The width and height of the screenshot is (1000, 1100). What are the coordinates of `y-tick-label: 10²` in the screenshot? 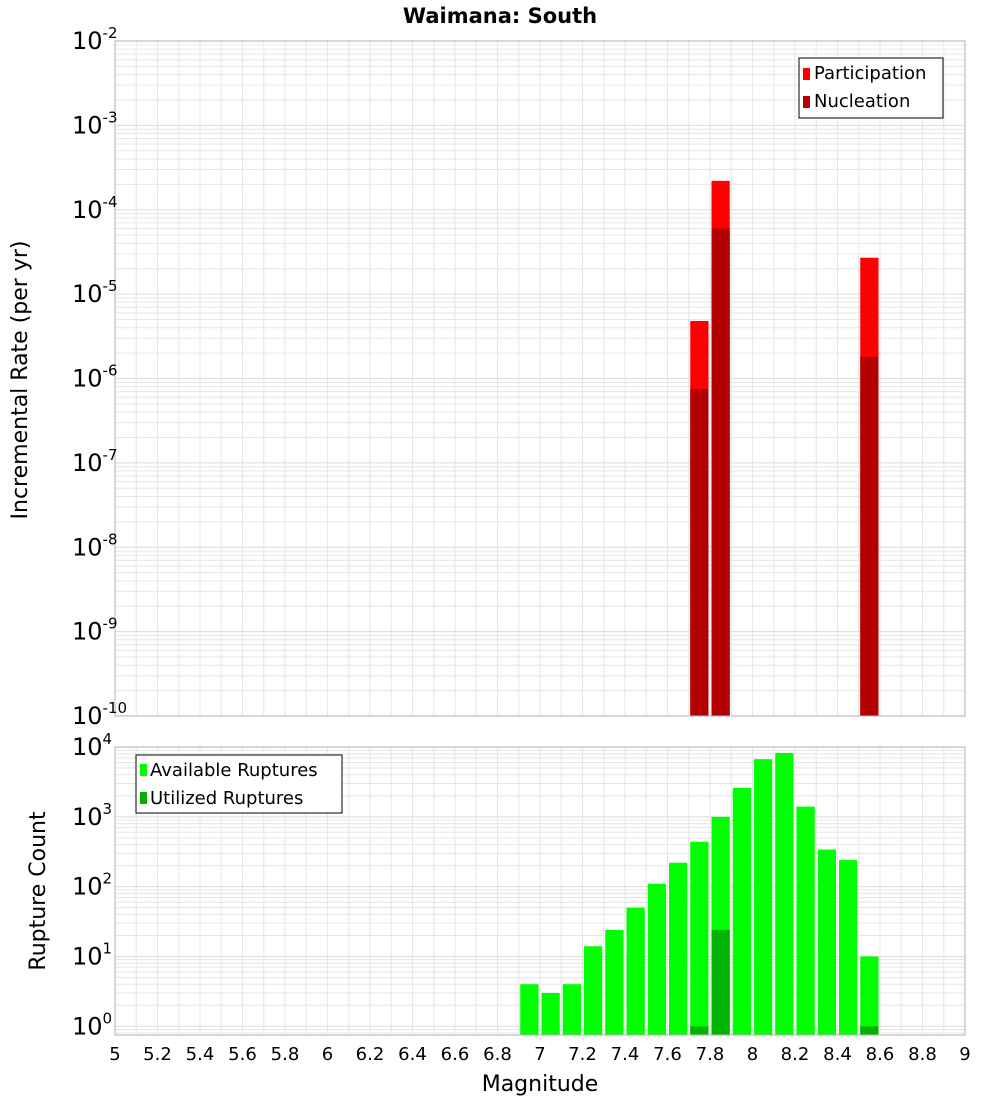 It's located at (92, 885).